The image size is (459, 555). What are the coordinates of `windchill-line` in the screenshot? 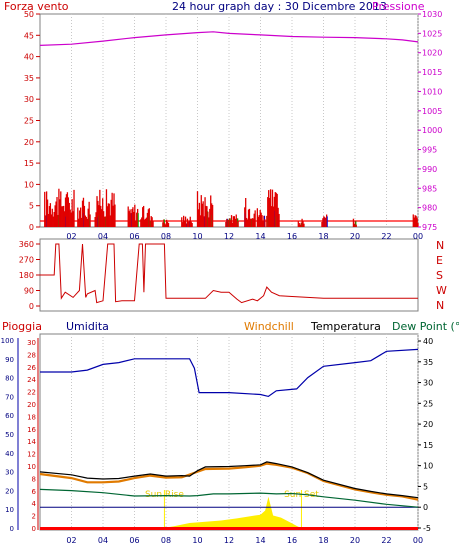 It's located at (229, 481).